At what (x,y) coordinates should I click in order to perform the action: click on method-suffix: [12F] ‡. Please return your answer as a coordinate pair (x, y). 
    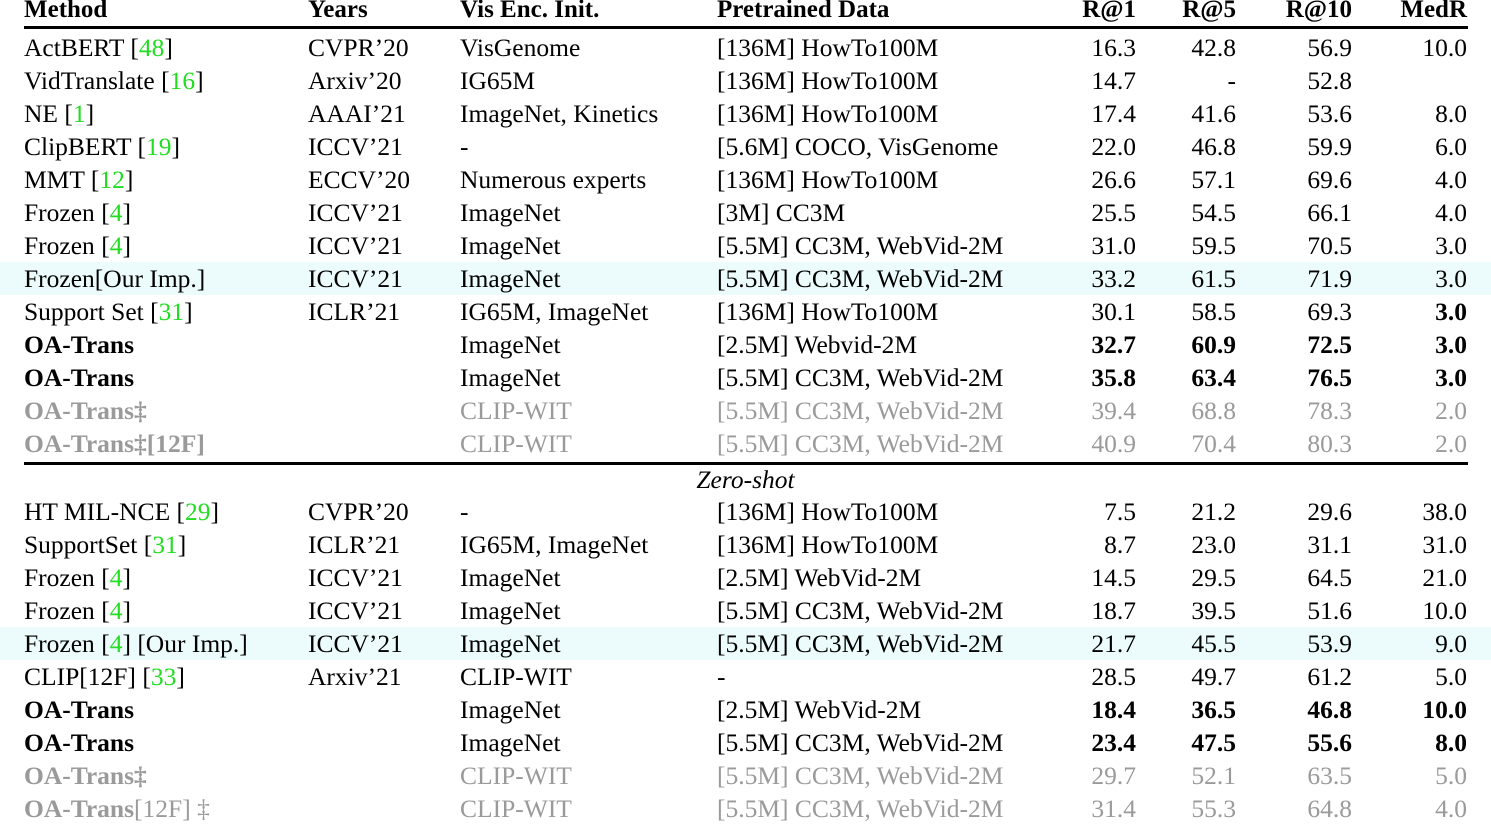
    Looking at the image, I should click on (172, 808).